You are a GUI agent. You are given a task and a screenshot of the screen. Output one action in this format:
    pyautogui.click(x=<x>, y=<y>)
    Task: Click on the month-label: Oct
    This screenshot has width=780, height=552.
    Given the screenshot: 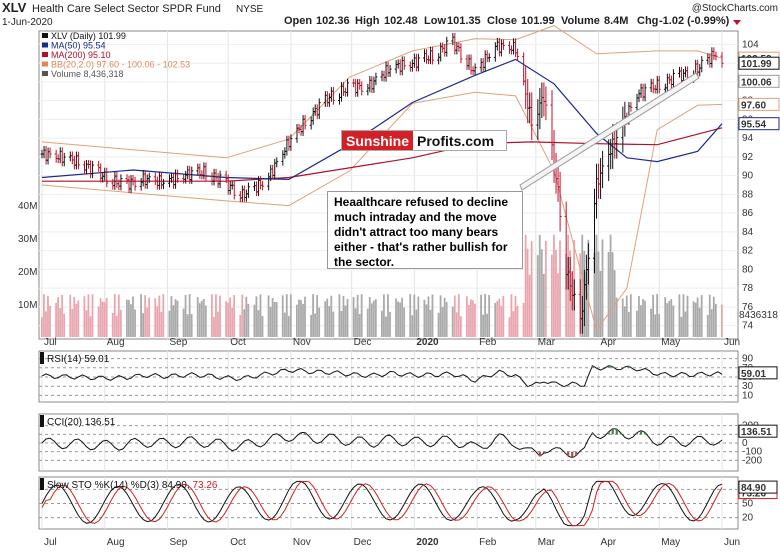 What is the action you would take?
    pyautogui.click(x=238, y=342)
    